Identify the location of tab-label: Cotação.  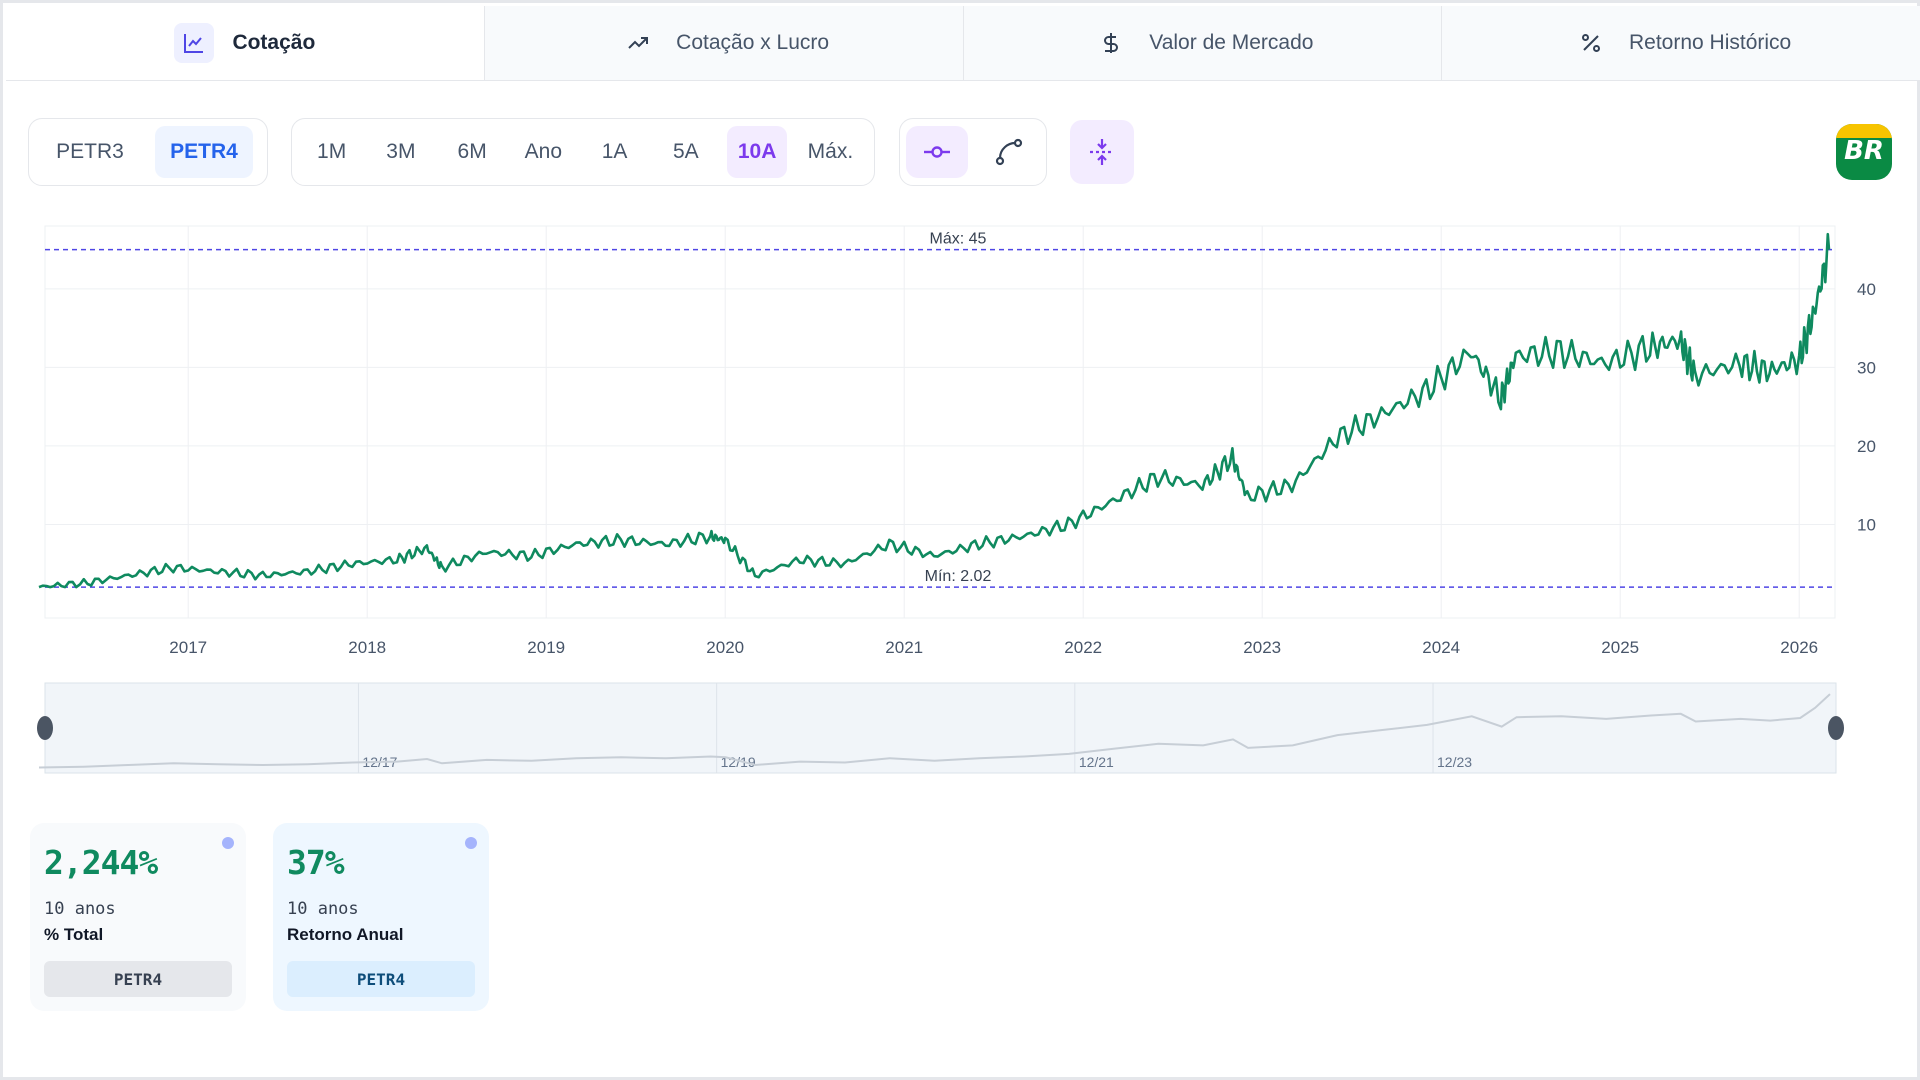
(274, 42).